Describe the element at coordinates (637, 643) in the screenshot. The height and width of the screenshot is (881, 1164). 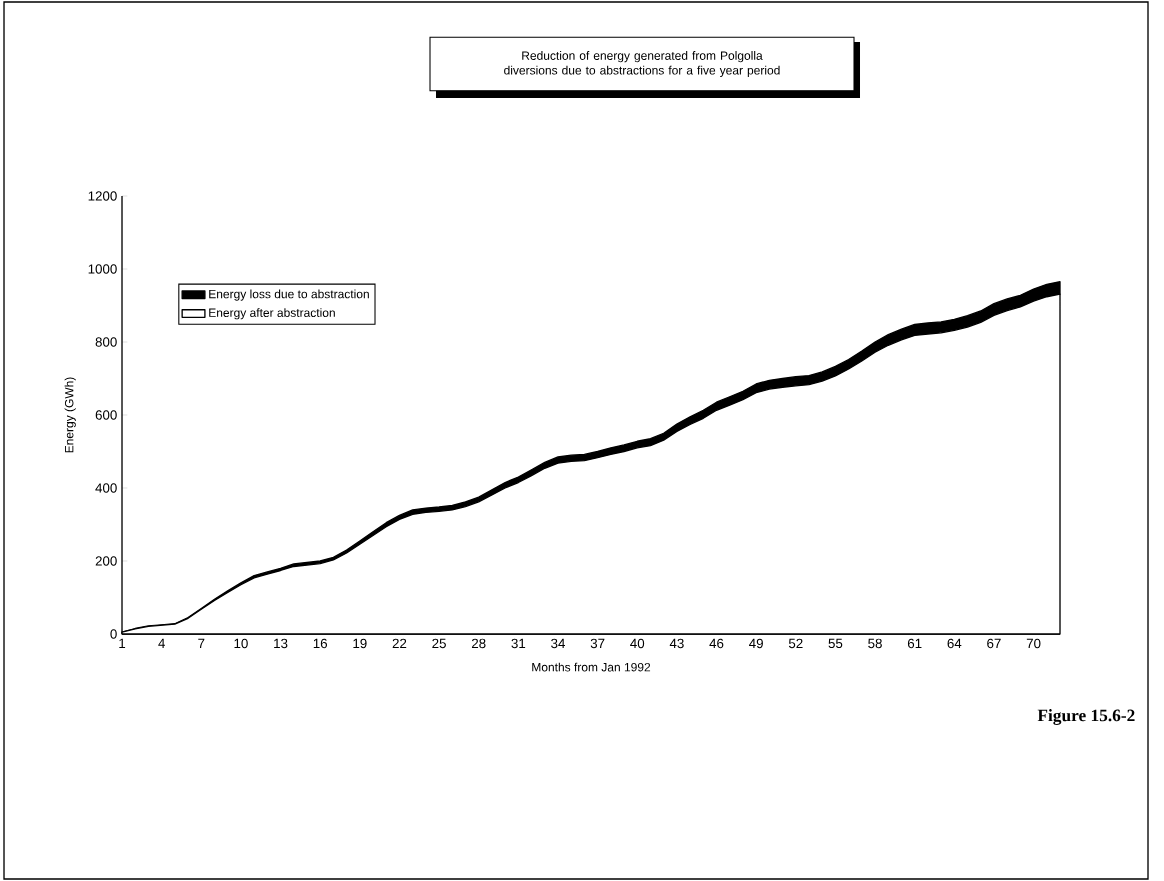
I see `x-tick-label: 40` at that location.